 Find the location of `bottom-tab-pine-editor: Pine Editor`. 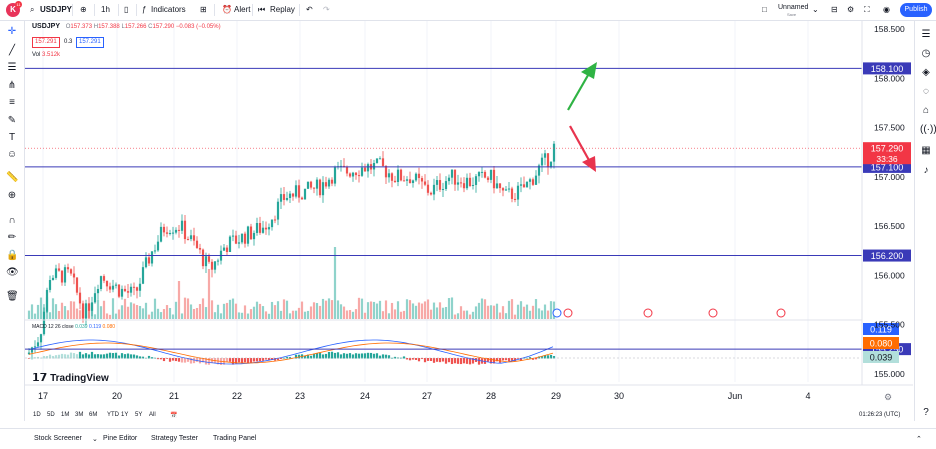

bottom-tab-pine-editor: Pine Editor is located at coordinates (120, 438).